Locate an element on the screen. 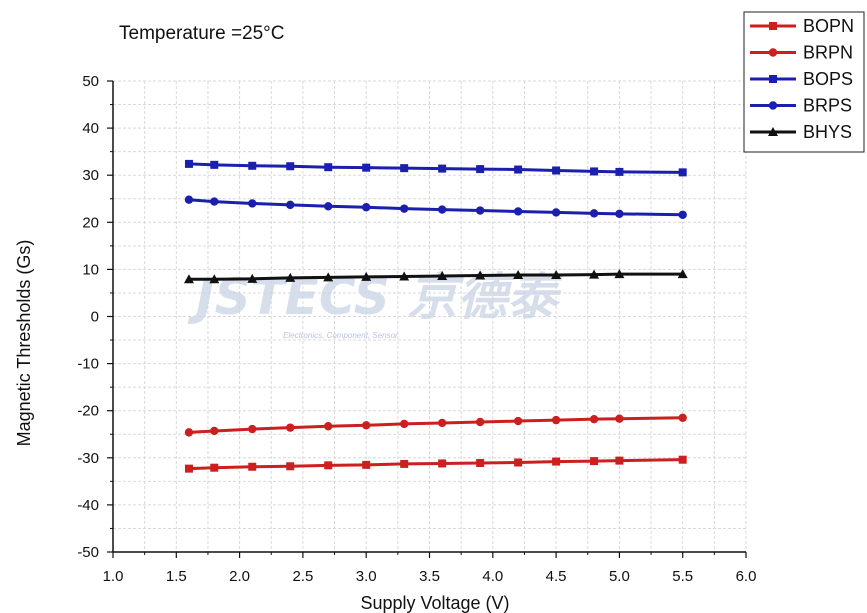 This screenshot has height=613, width=867. y-tick-label: 40 is located at coordinates (90, 128).